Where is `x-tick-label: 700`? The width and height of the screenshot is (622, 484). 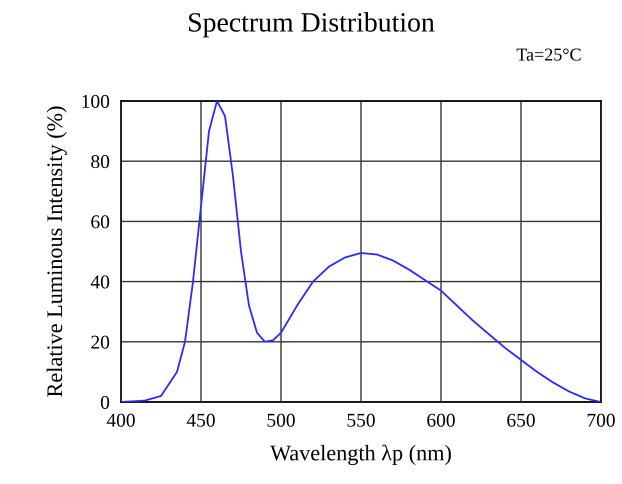 x-tick-label: 700 is located at coordinates (601, 420).